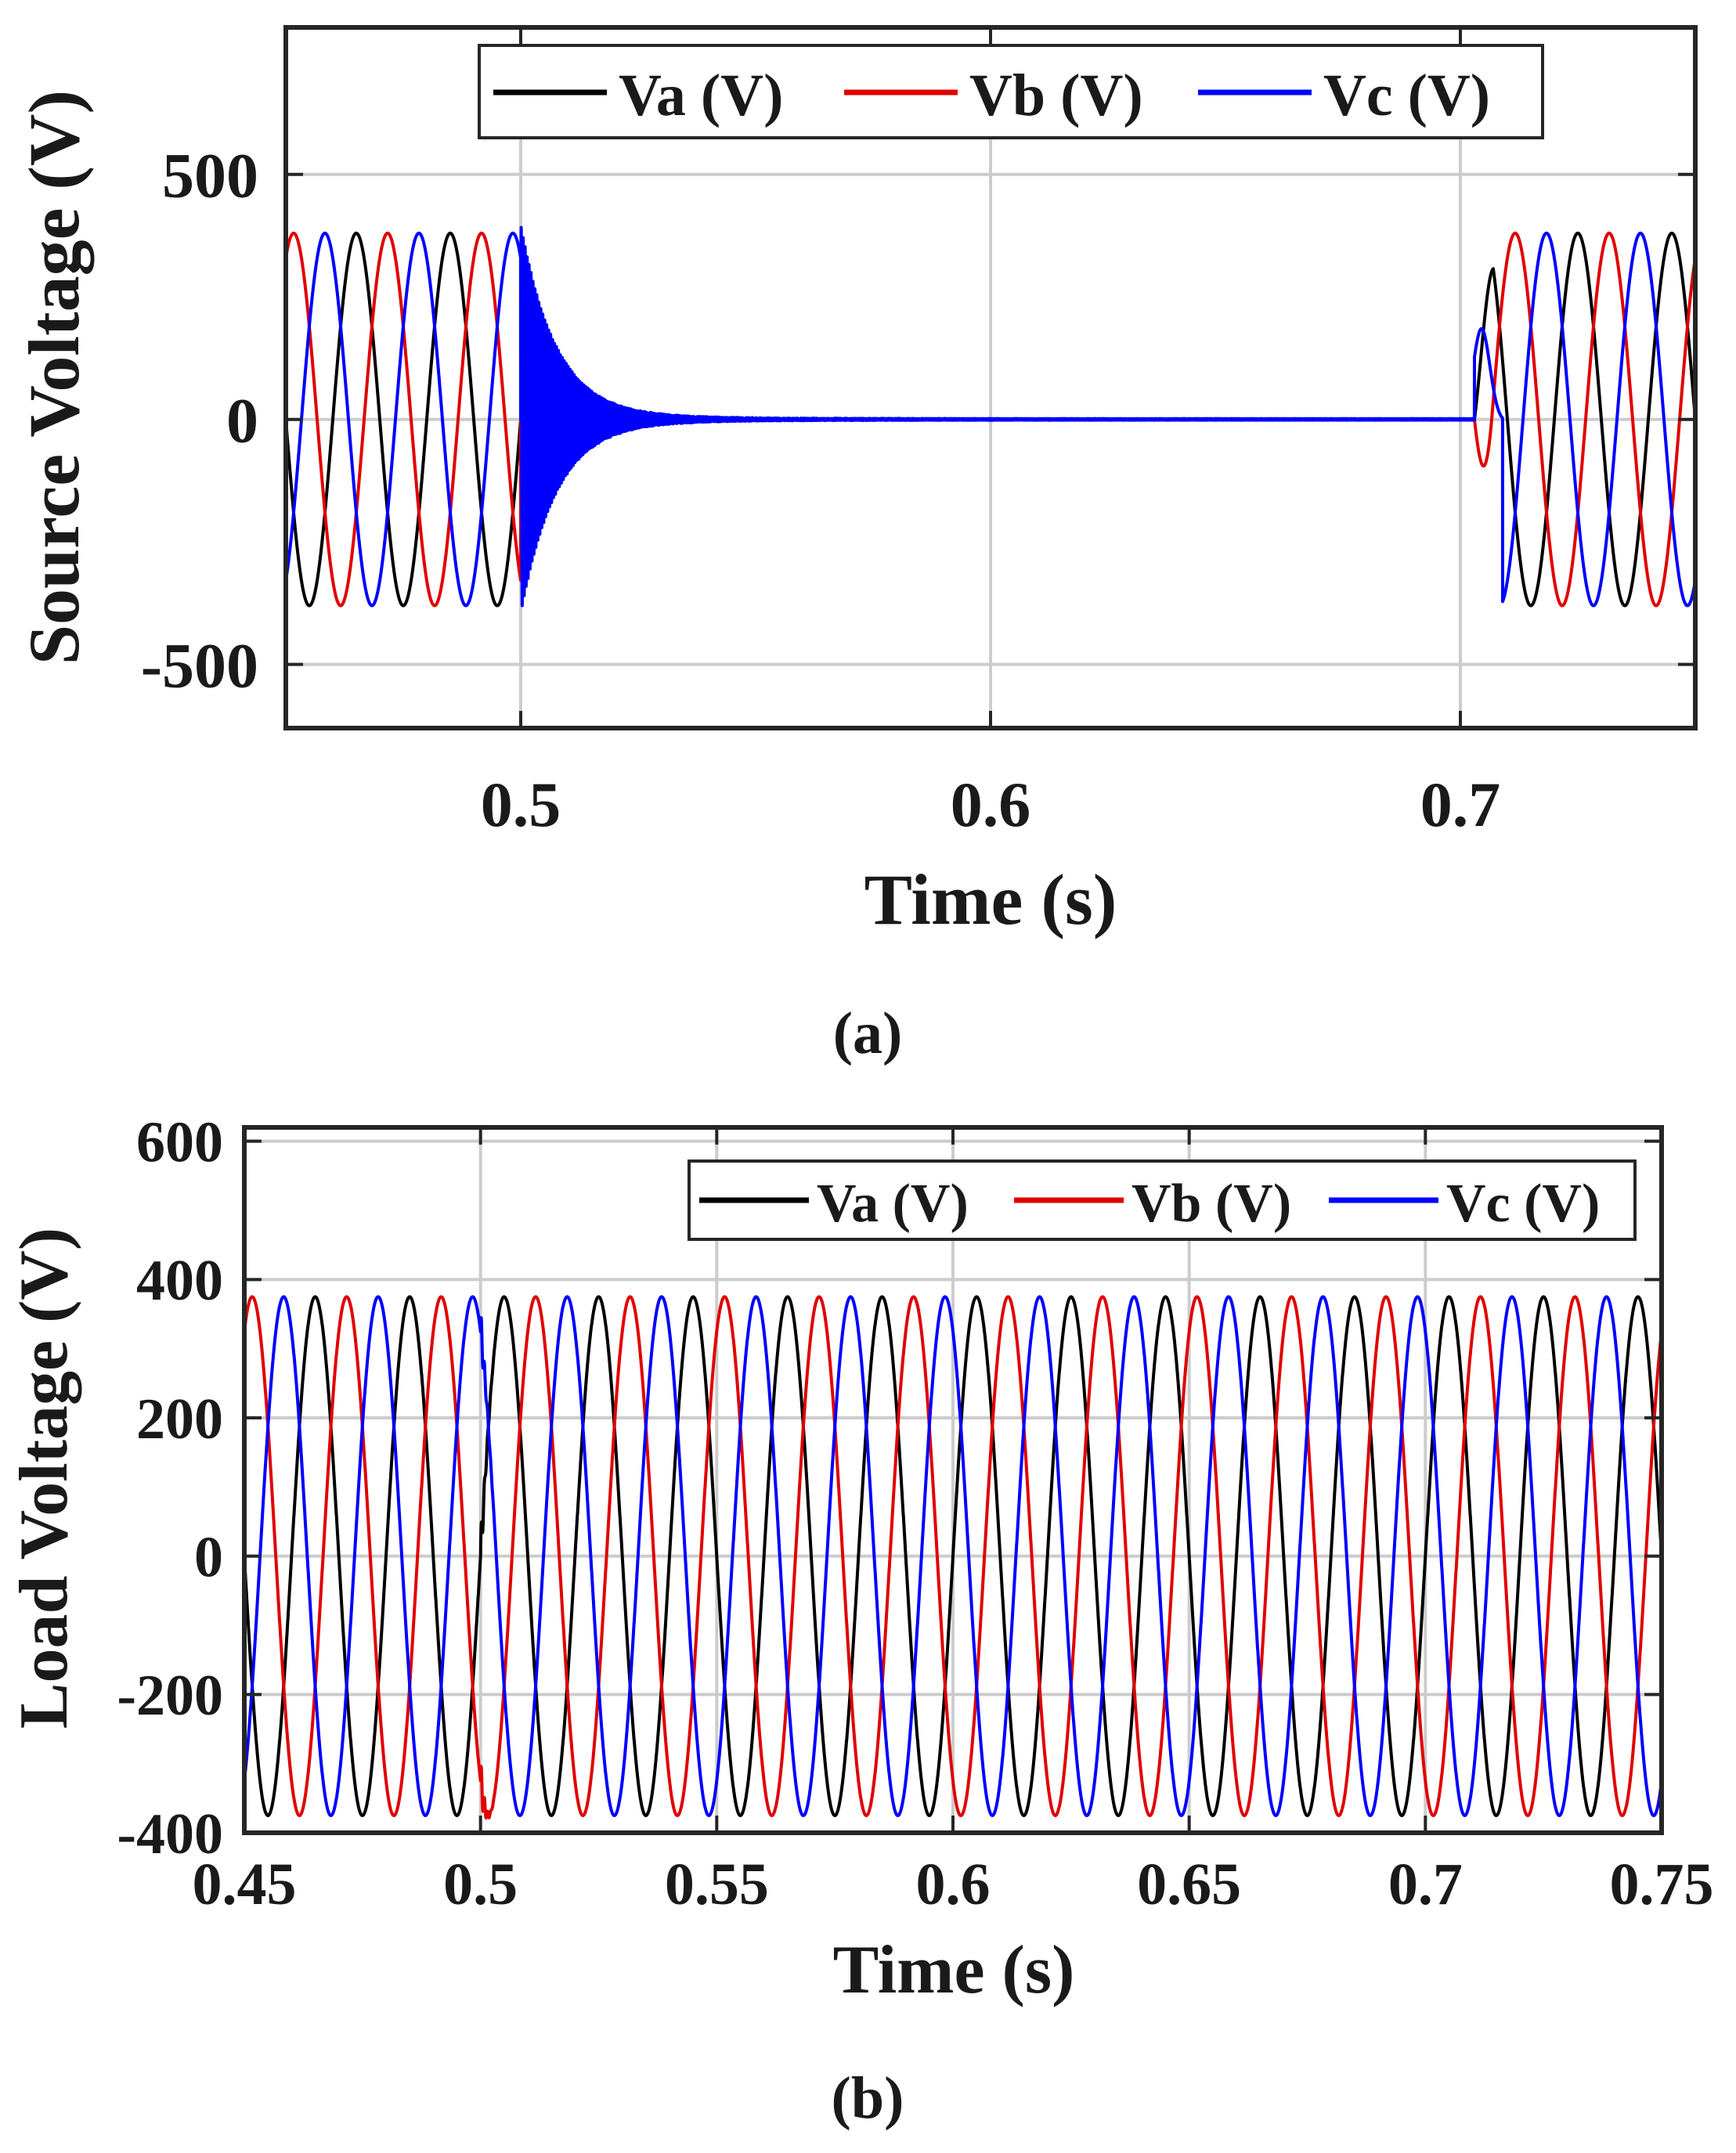 This screenshot has height=2153, width=1736. I want to click on panel-a-series-vc-line, so click(990, 417).